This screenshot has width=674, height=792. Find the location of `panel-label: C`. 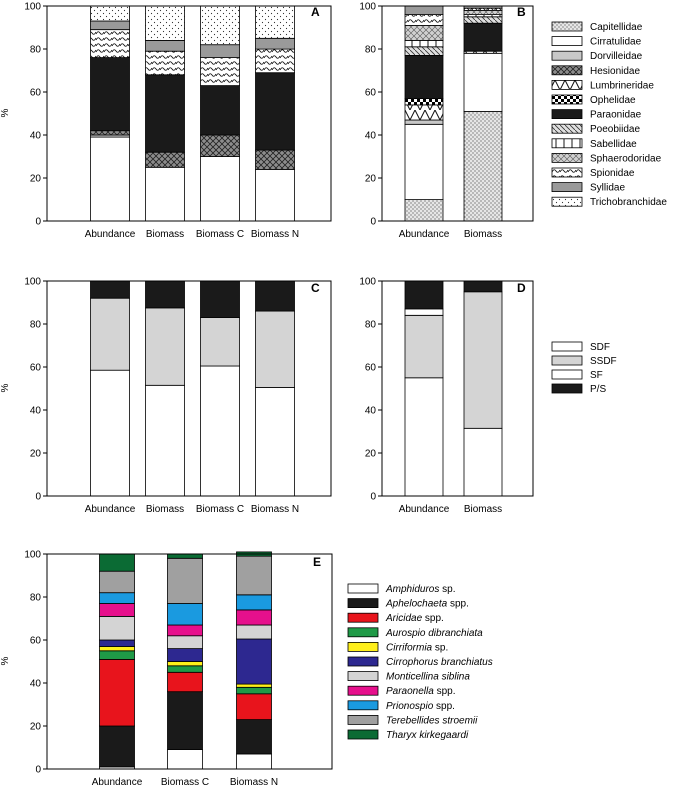

panel-label: C is located at coordinates (315, 288).